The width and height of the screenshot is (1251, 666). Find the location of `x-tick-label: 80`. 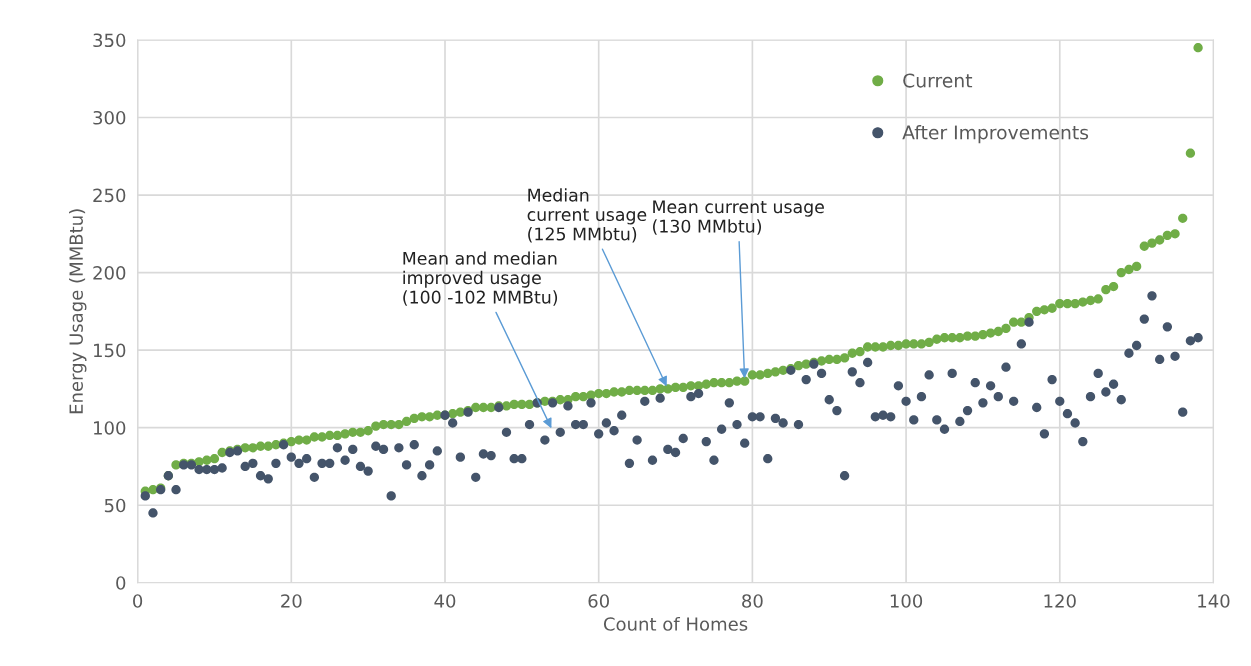

x-tick-label: 80 is located at coordinates (752, 601).